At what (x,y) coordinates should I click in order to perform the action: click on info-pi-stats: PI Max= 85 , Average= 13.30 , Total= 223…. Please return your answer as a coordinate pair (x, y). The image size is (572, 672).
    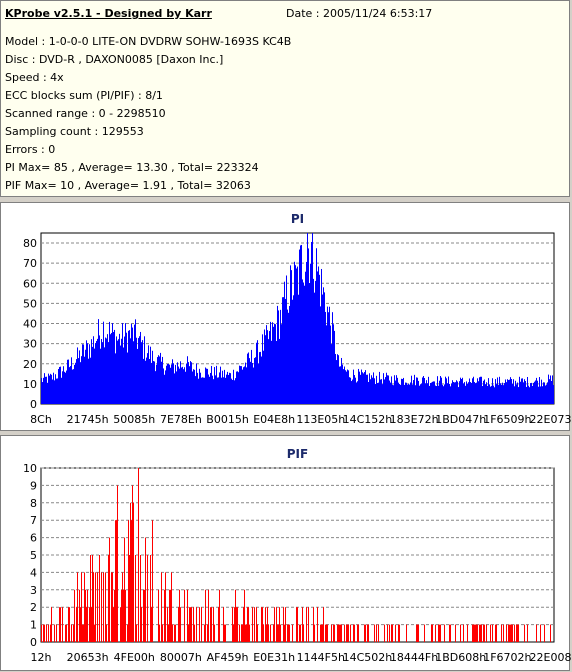
    Looking at the image, I should click on (132, 167).